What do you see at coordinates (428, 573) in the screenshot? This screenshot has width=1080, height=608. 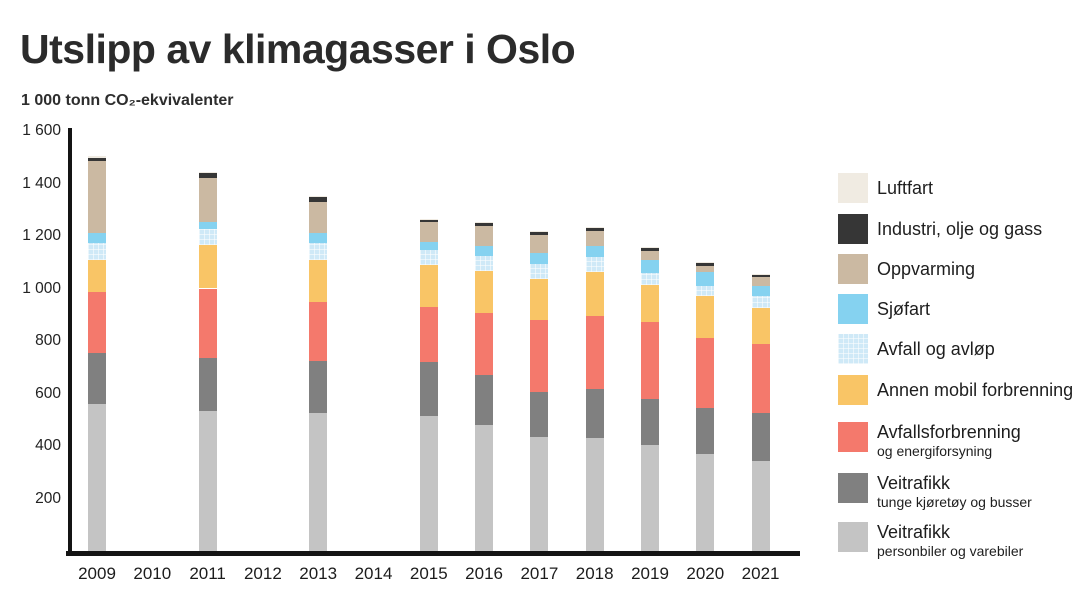 I see `x-tick-label: 2015` at bounding box center [428, 573].